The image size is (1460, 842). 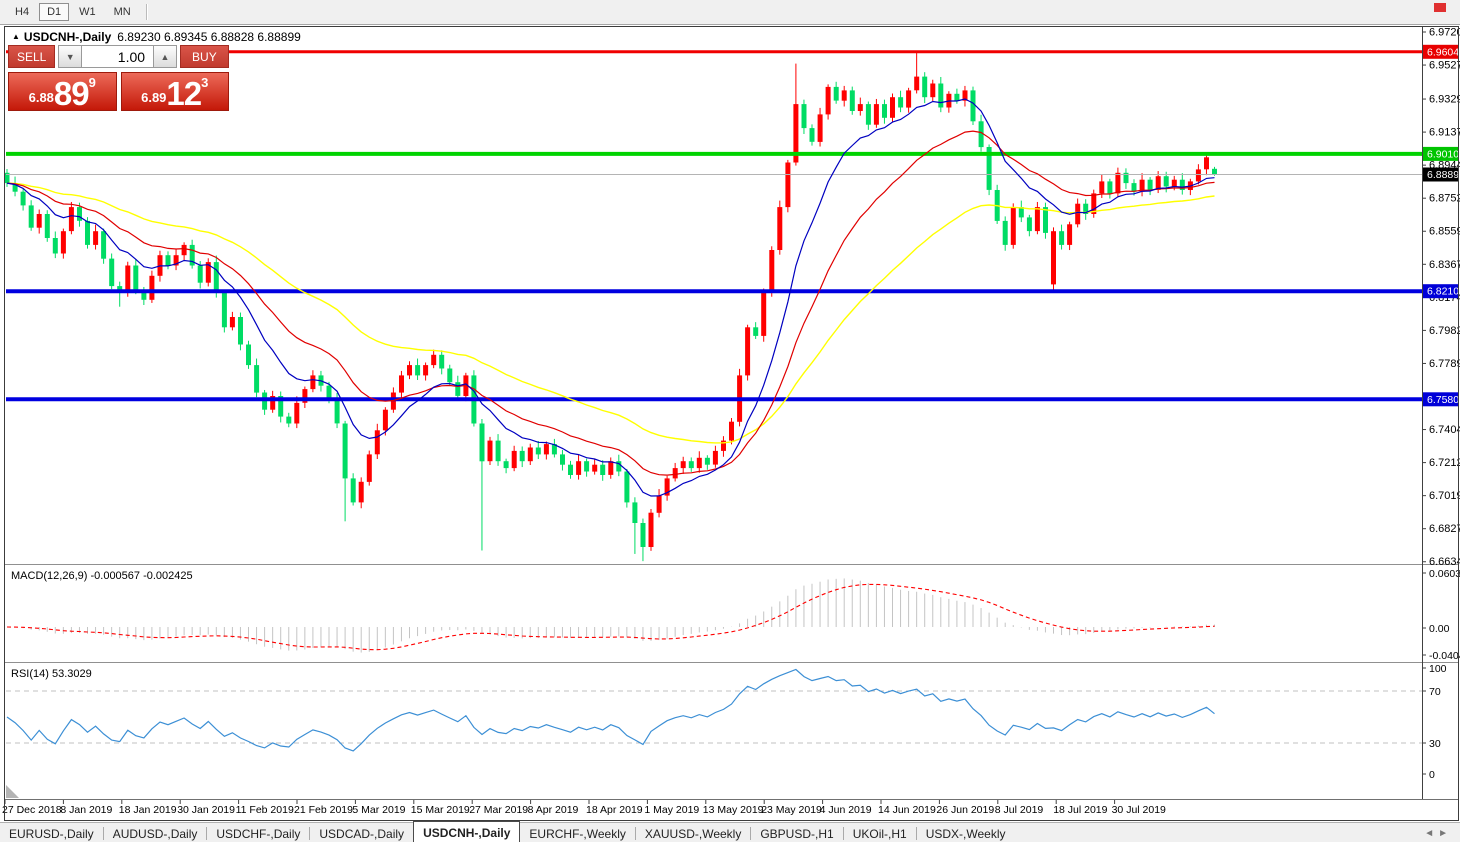 What do you see at coordinates (730, 12) in the screenshot?
I see `timeframe-toolbar: H4 D1 W1 MN` at bounding box center [730, 12].